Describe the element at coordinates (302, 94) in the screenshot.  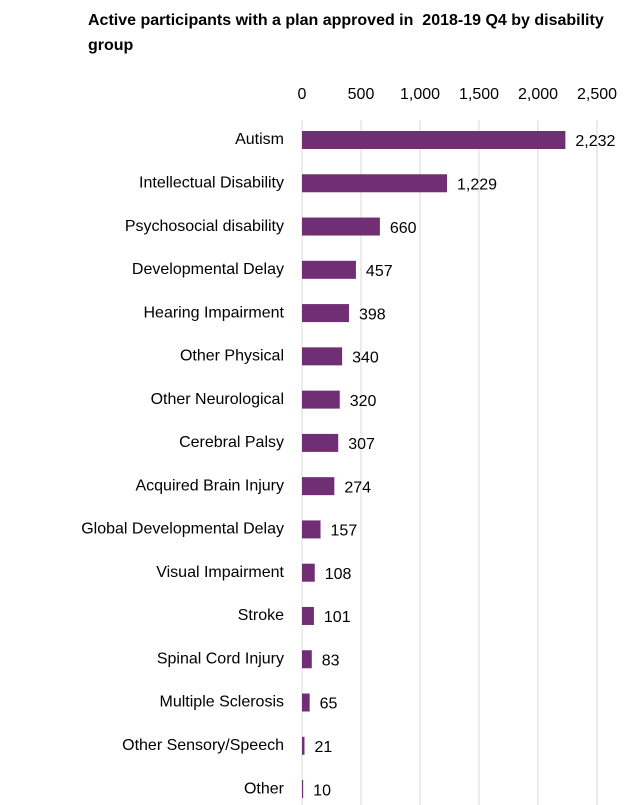
I see `x-tick-label: 0` at that location.